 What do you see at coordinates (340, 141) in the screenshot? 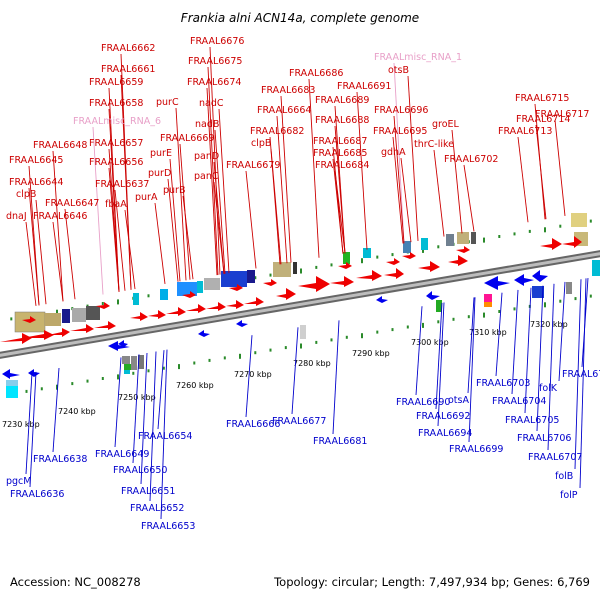
I see `gene-label: FRAAL6687` at bounding box center [340, 141].